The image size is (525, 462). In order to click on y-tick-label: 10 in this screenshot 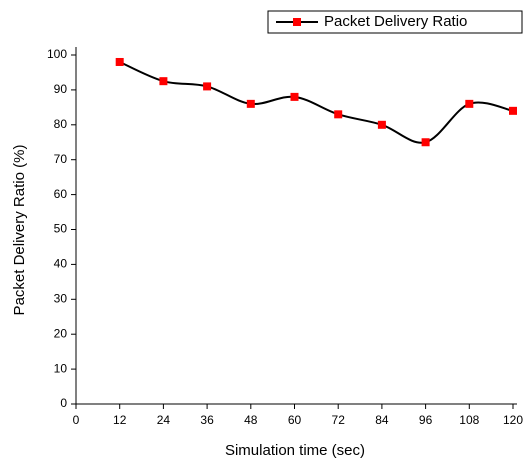, I will do `click(61, 368)`.